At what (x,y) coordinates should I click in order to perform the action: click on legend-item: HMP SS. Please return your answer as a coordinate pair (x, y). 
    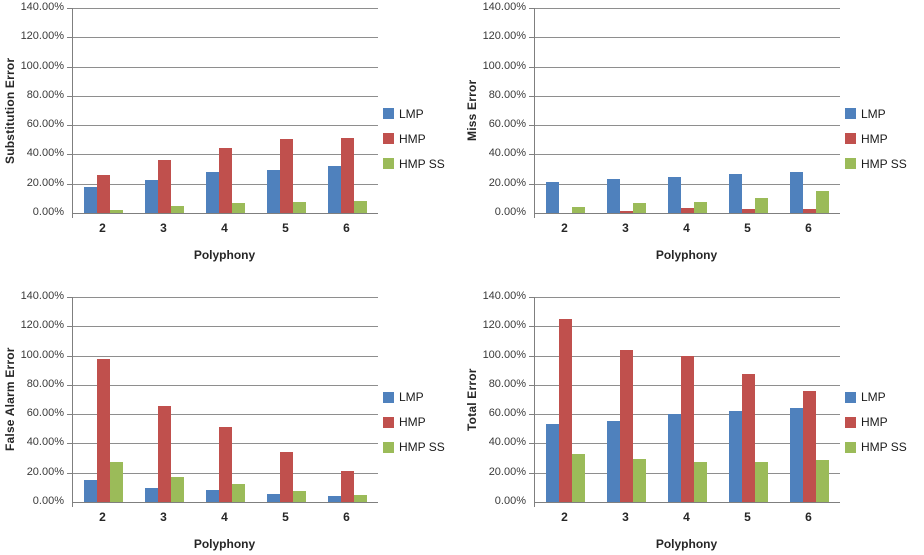
    Looking at the image, I should click on (414, 447).